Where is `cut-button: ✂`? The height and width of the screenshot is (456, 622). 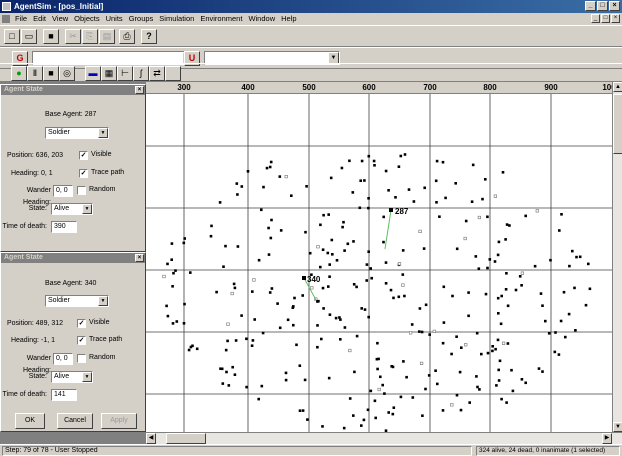
cut-button: ✂ is located at coordinates (73, 36).